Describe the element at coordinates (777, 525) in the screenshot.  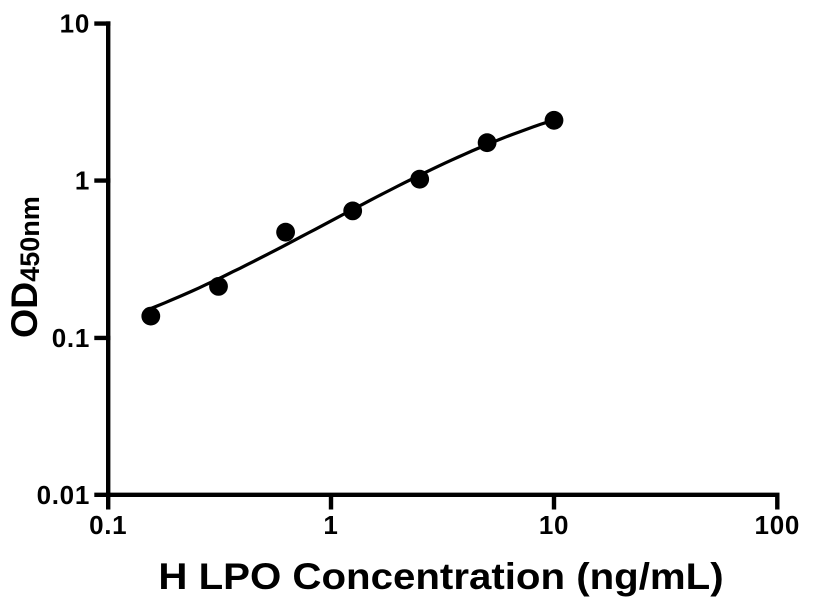
I see `svg-text: 100` at that location.